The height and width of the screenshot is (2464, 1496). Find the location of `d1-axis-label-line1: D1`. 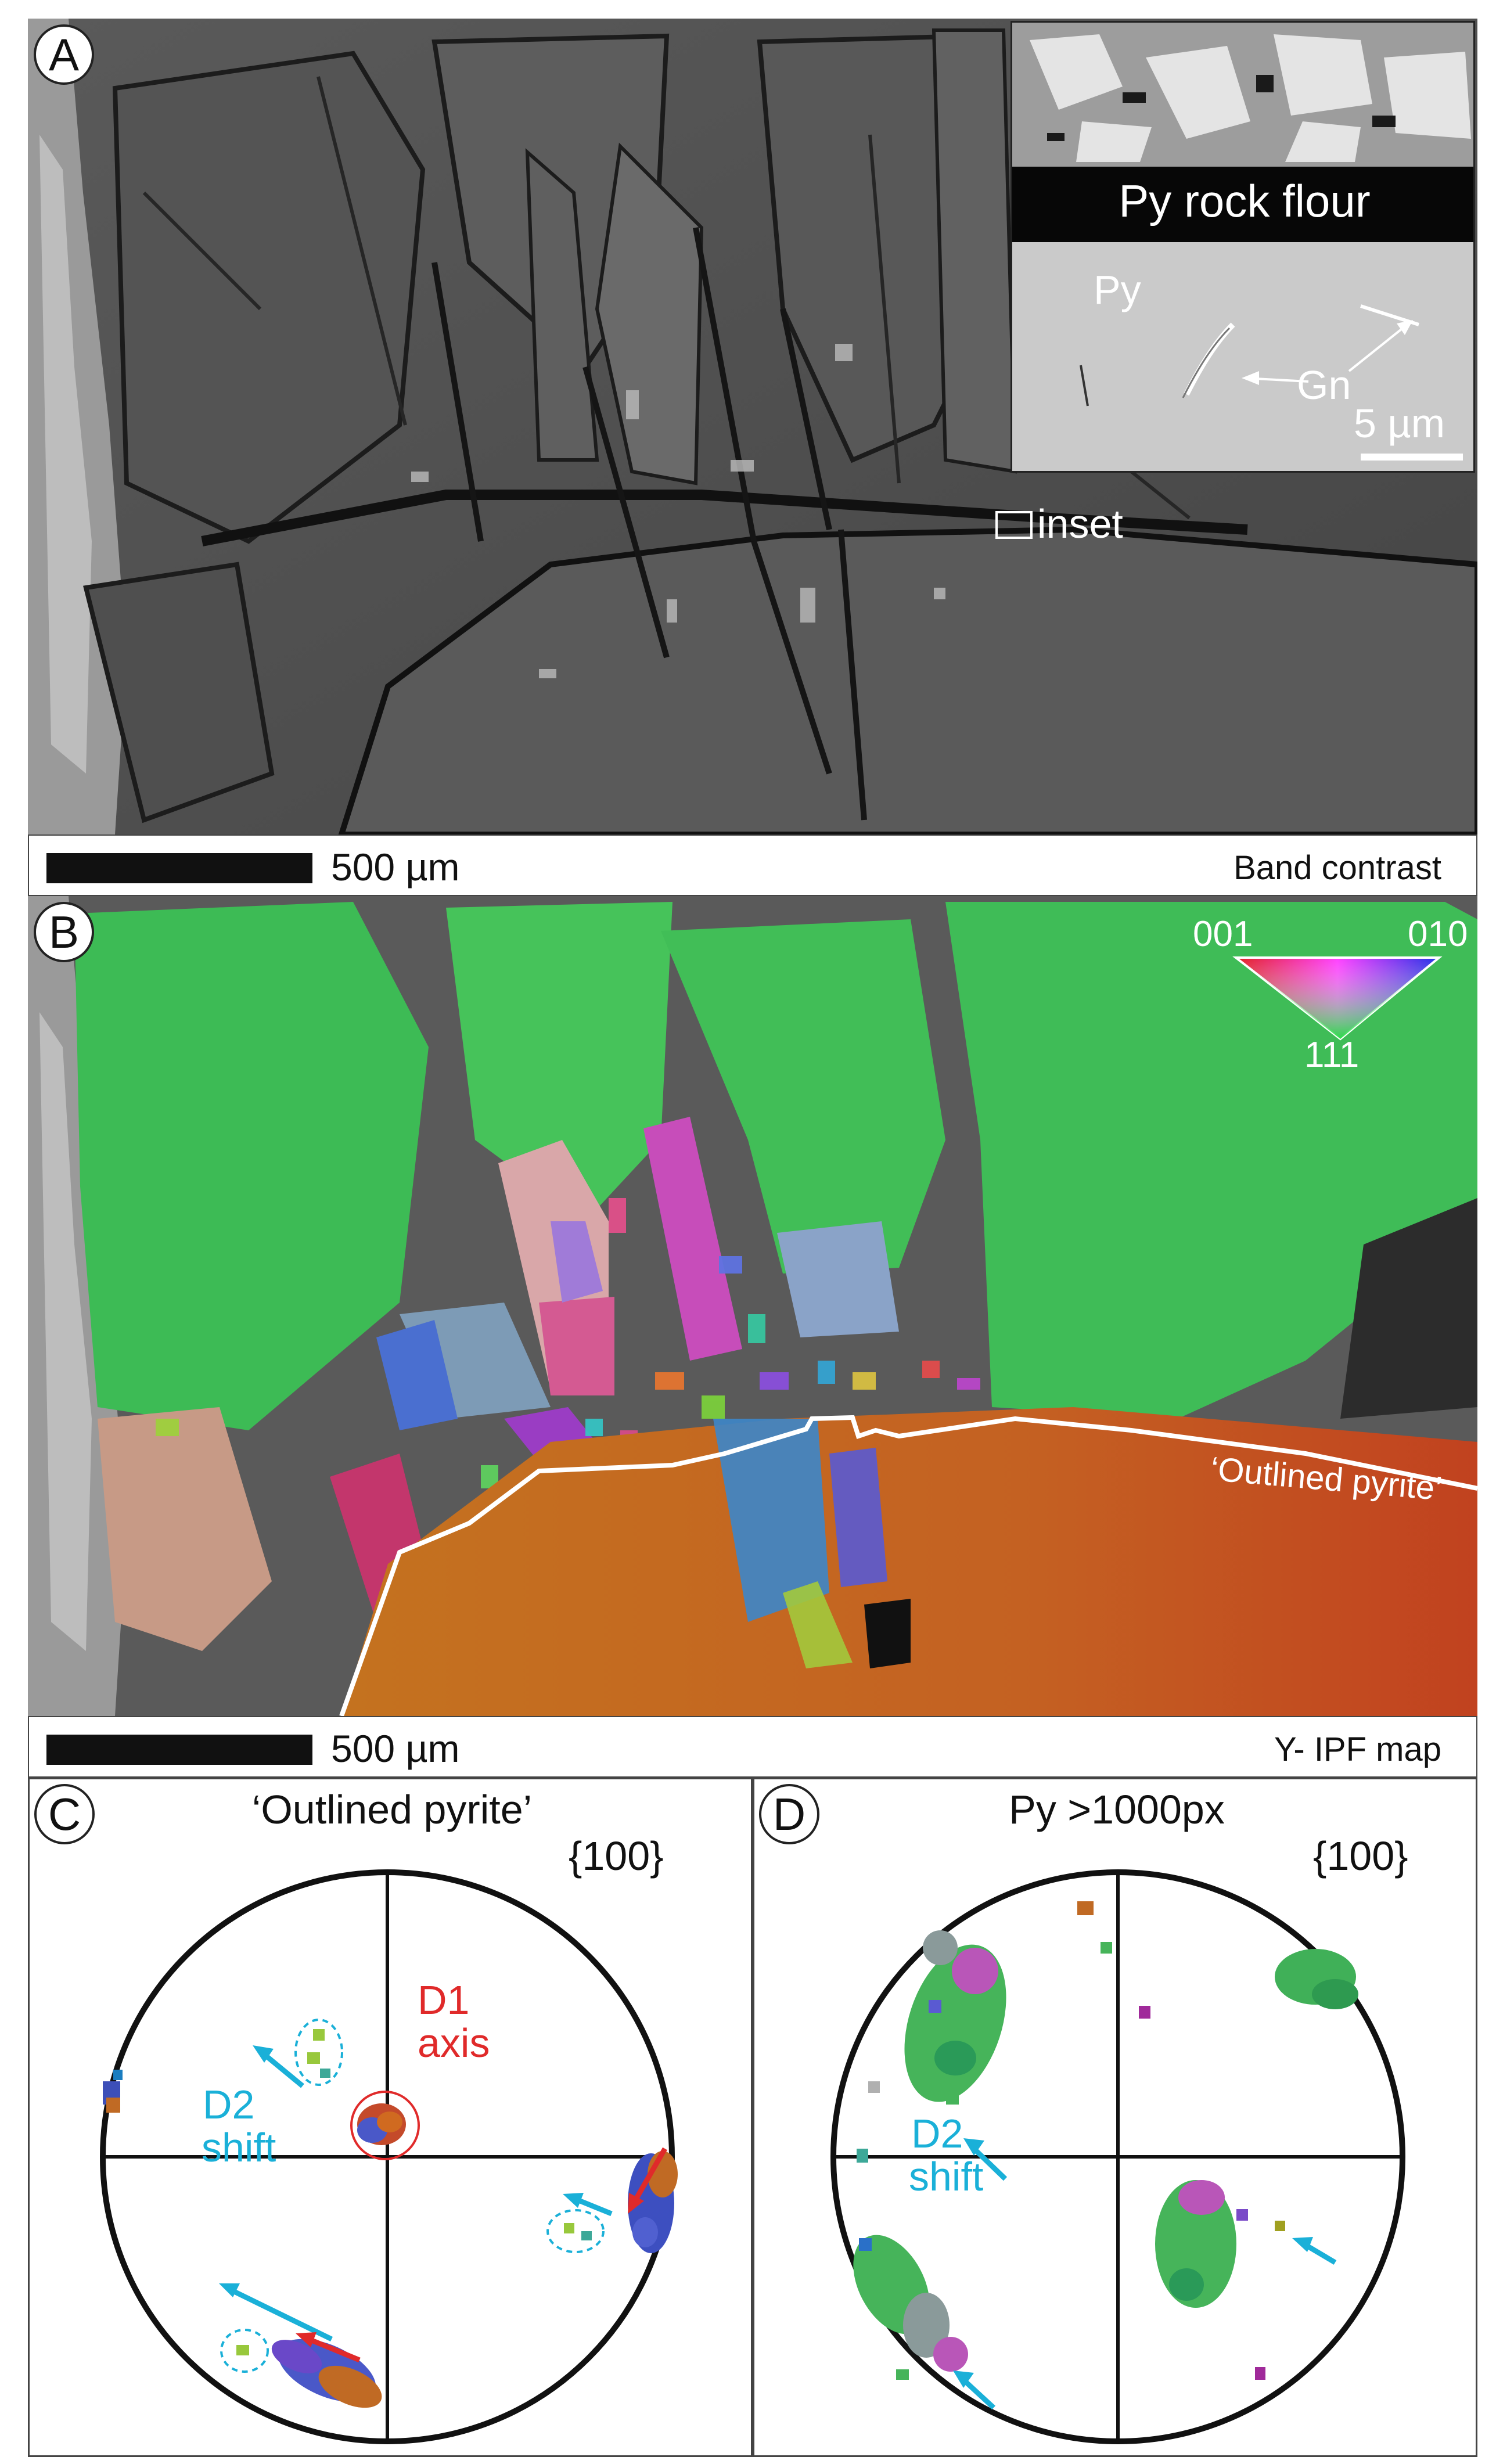

d1-axis-label-line1: D1 is located at coordinates (444, 2000).